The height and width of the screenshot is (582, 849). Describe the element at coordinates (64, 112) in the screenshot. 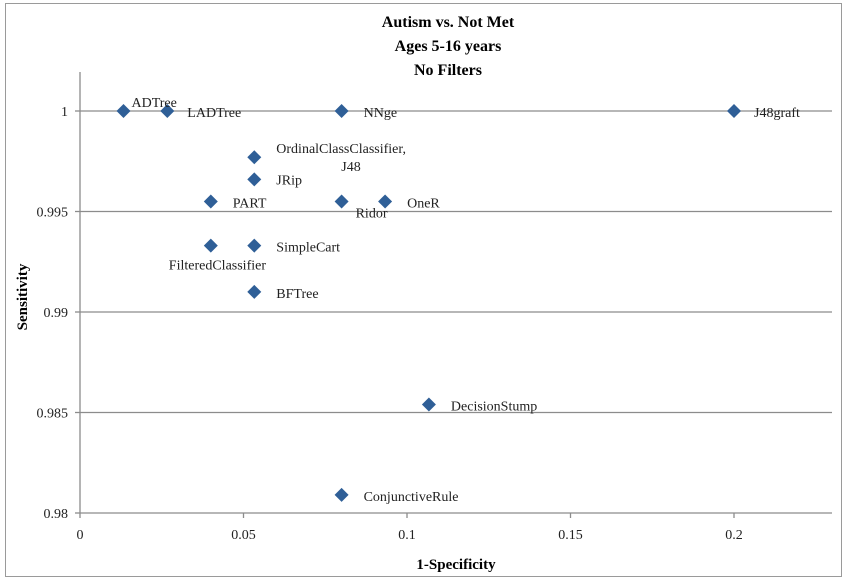

I see `y-tick-label: 1` at that location.